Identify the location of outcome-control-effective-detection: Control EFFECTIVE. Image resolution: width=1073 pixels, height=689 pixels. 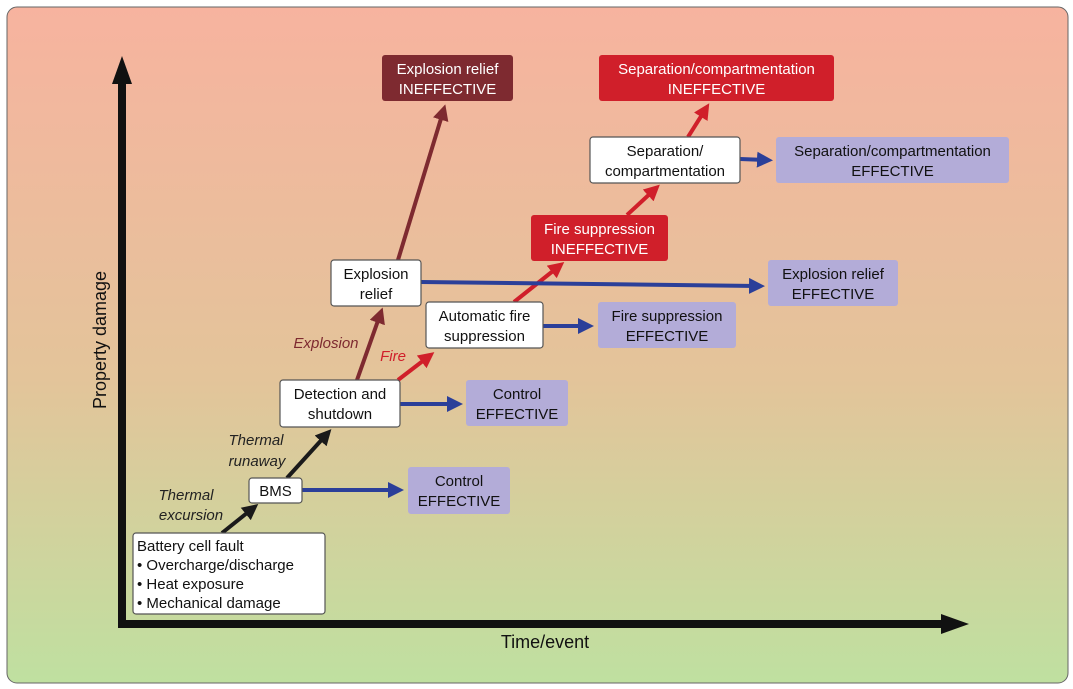
(517, 403).